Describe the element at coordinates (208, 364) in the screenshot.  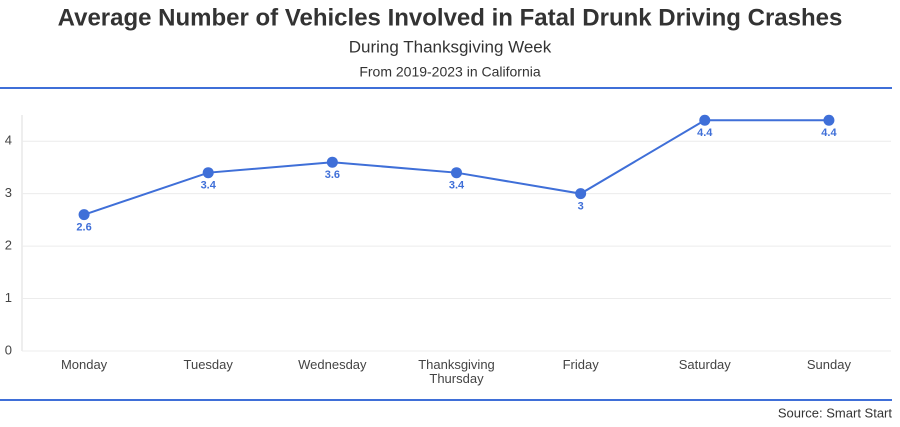
I see `x-tick-label: Tuesday` at that location.